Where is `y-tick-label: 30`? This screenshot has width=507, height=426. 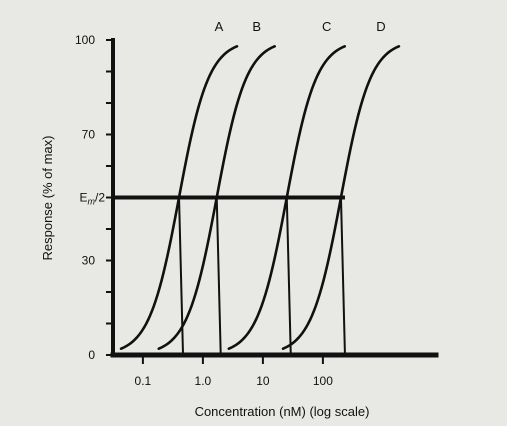 y-tick-label: 30 is located at coordinates (89, 261).